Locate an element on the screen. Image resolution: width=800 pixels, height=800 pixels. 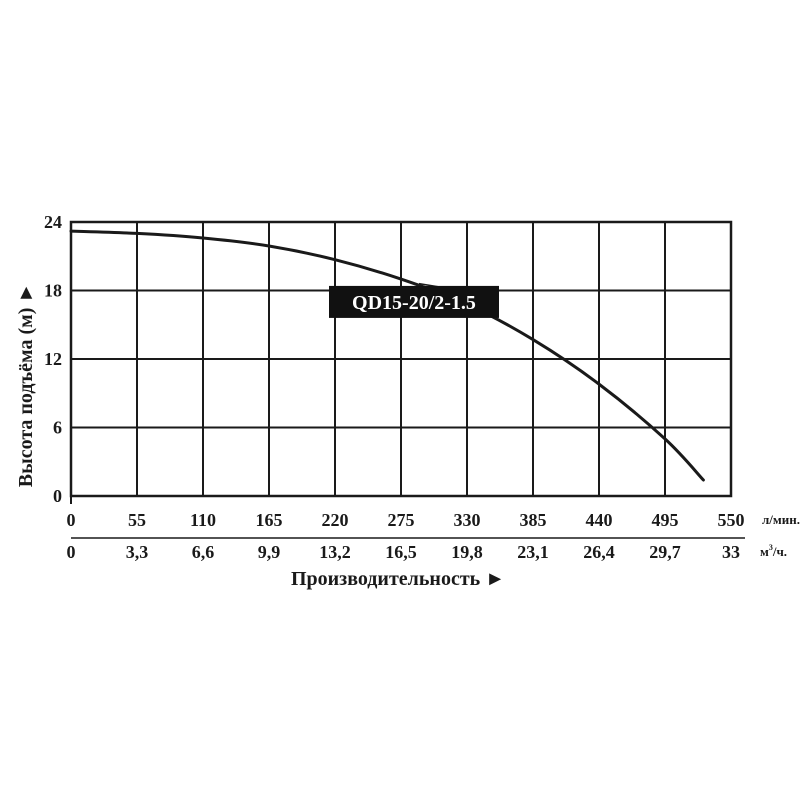
x-tick-label-secondary: 29,7 is located at coordinates (665, 552).